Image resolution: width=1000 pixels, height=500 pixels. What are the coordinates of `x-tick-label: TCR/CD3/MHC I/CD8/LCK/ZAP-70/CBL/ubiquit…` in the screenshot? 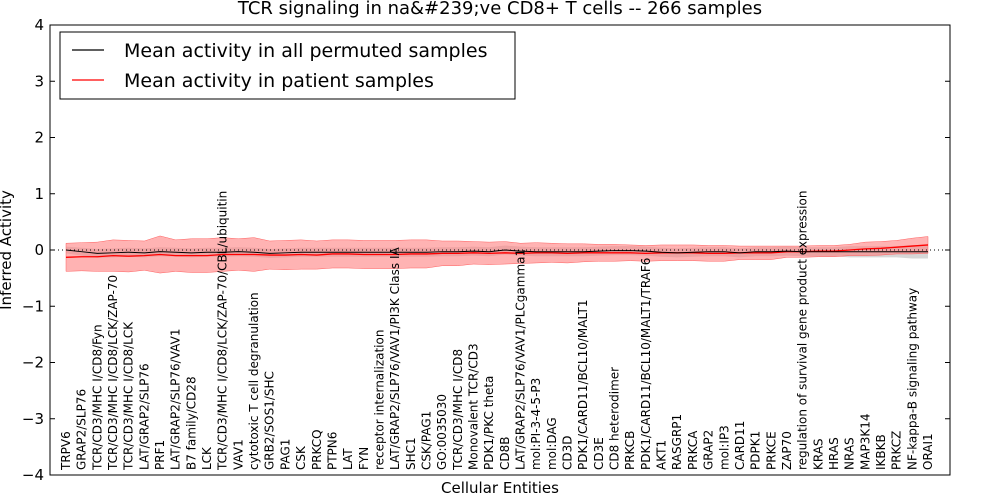 It's located at (223, 331).